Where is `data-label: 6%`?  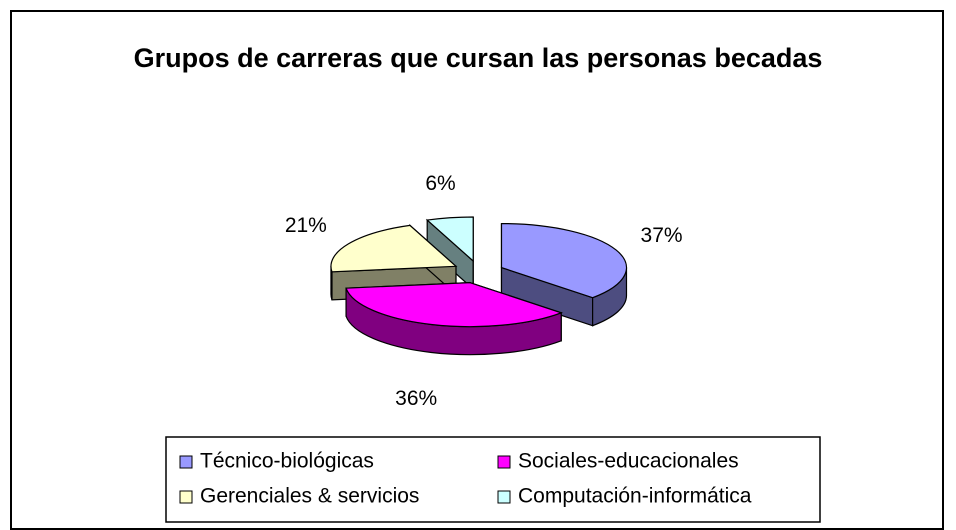 data-label: 6% is located at coordinates (440, 183).